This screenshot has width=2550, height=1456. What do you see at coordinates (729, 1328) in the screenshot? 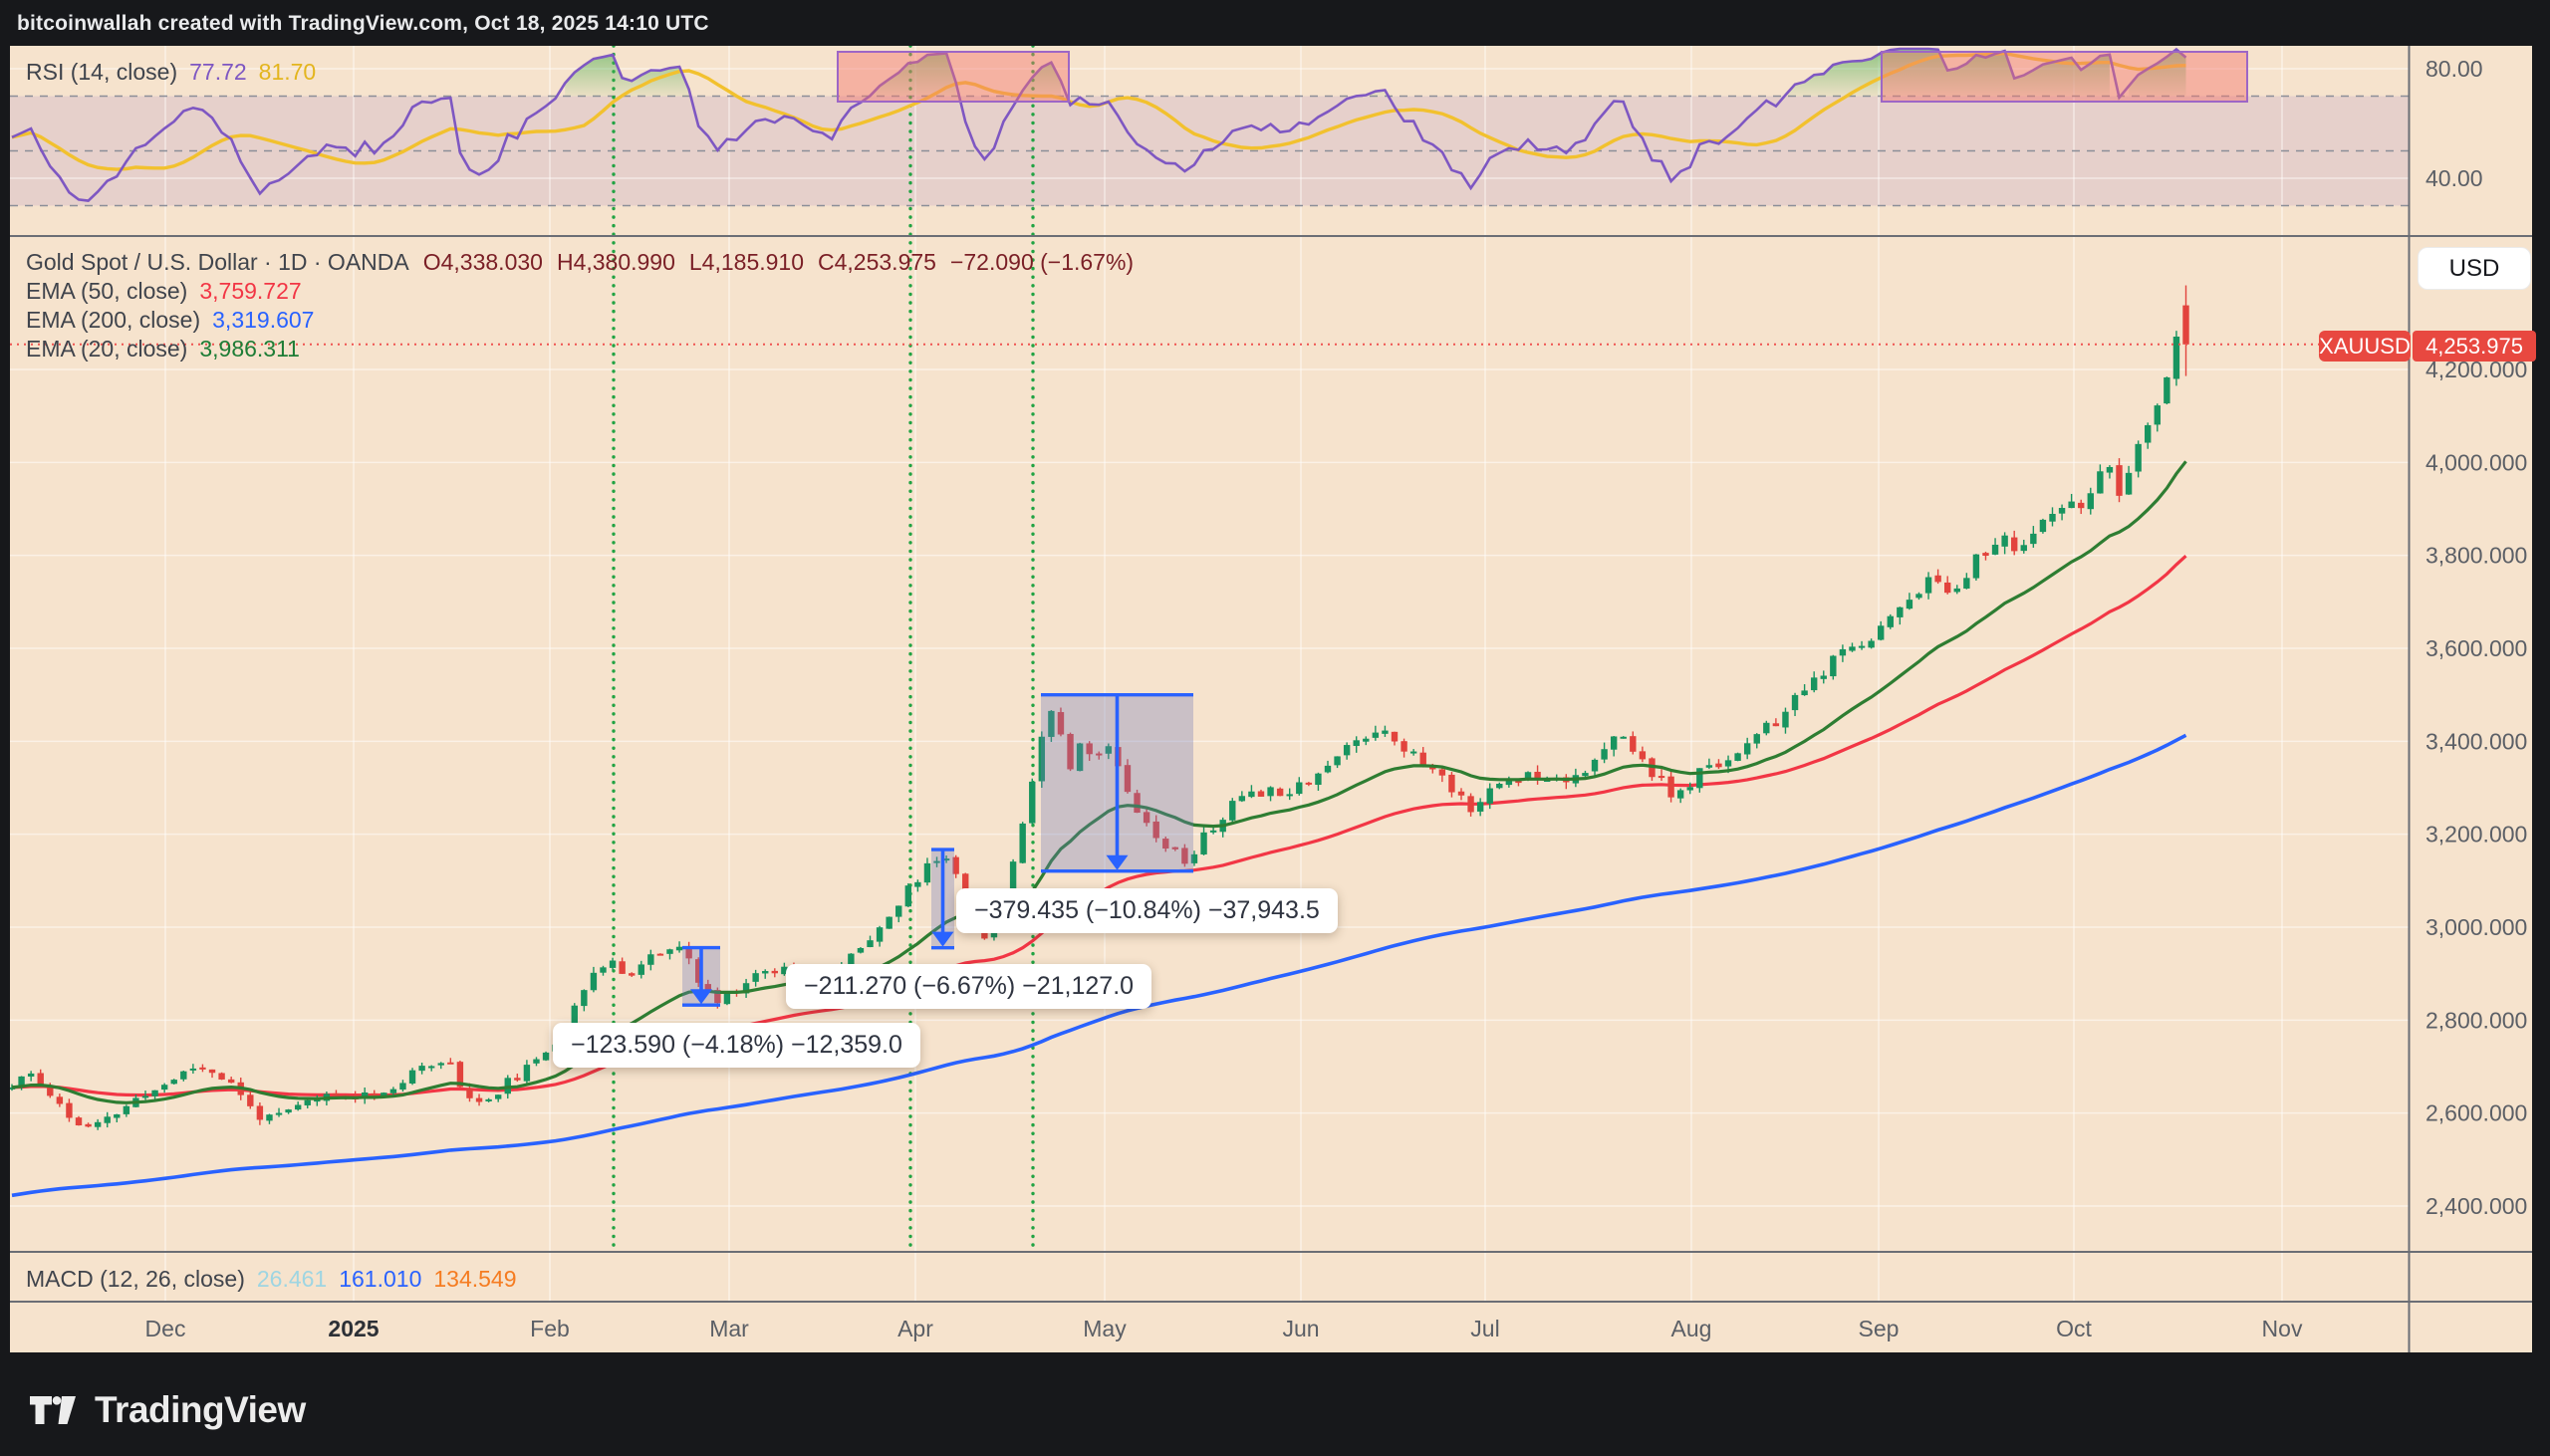
I see `x-axis-label: Mar` at bounding box center [729, 1328].